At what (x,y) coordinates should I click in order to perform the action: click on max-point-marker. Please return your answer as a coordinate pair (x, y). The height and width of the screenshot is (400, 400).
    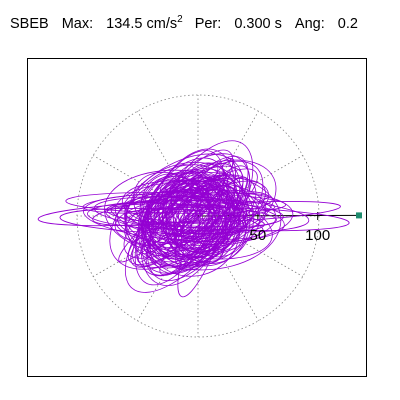
    Looking at the image, I should click on (359, 215).